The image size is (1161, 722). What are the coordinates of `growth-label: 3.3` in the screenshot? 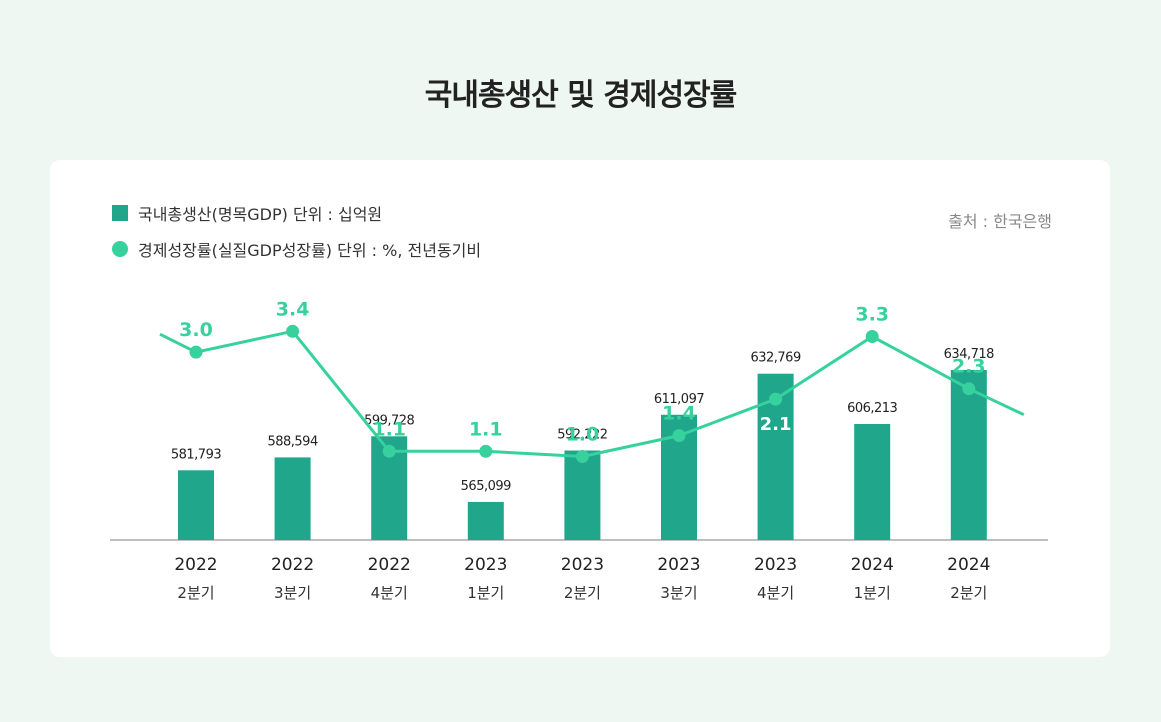 It's located at (872, 315).